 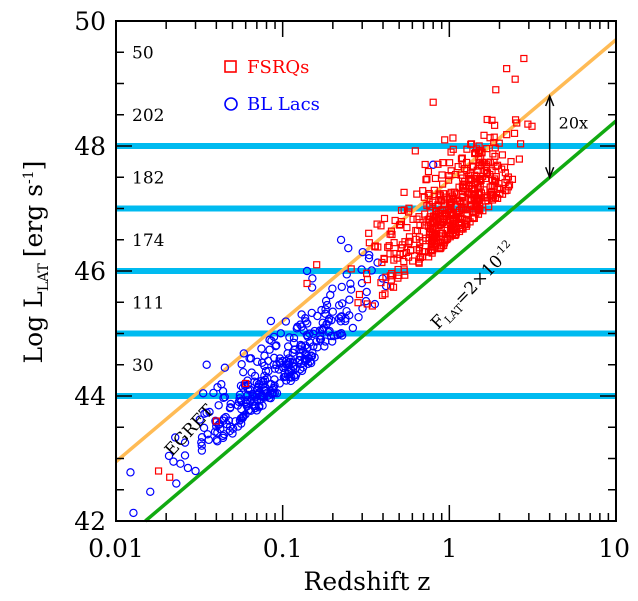 What do you see at coordinates (283, 548) in the screenshot?
I see `x-tick-label: 0.1` at bounding box center [283, 548].